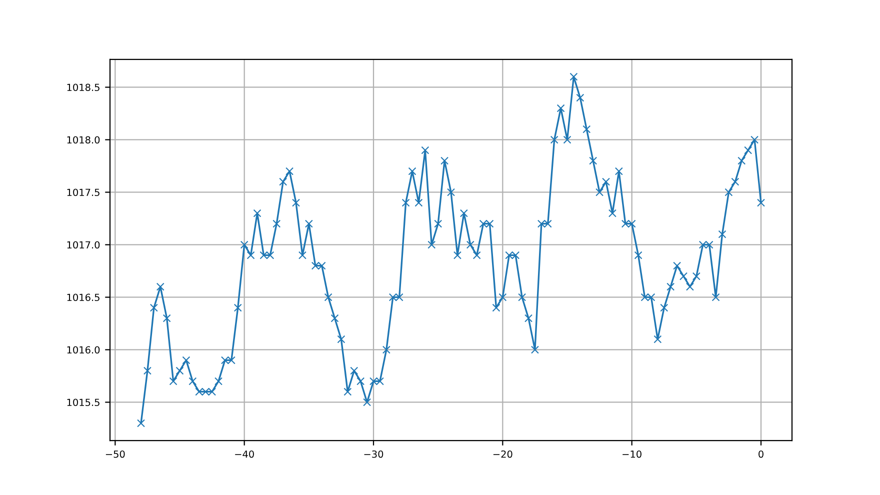  I want to click on x-tick-label: −40, so click(244, 454).